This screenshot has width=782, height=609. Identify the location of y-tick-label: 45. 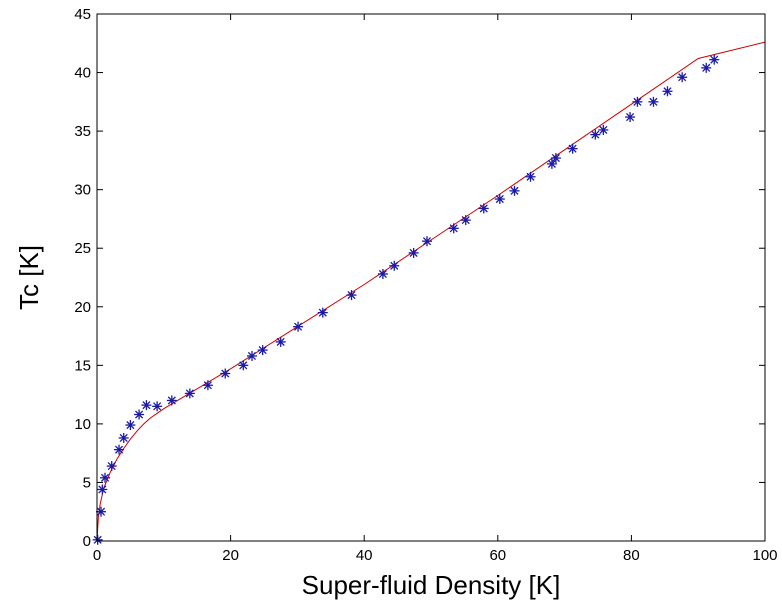
(82, 14).